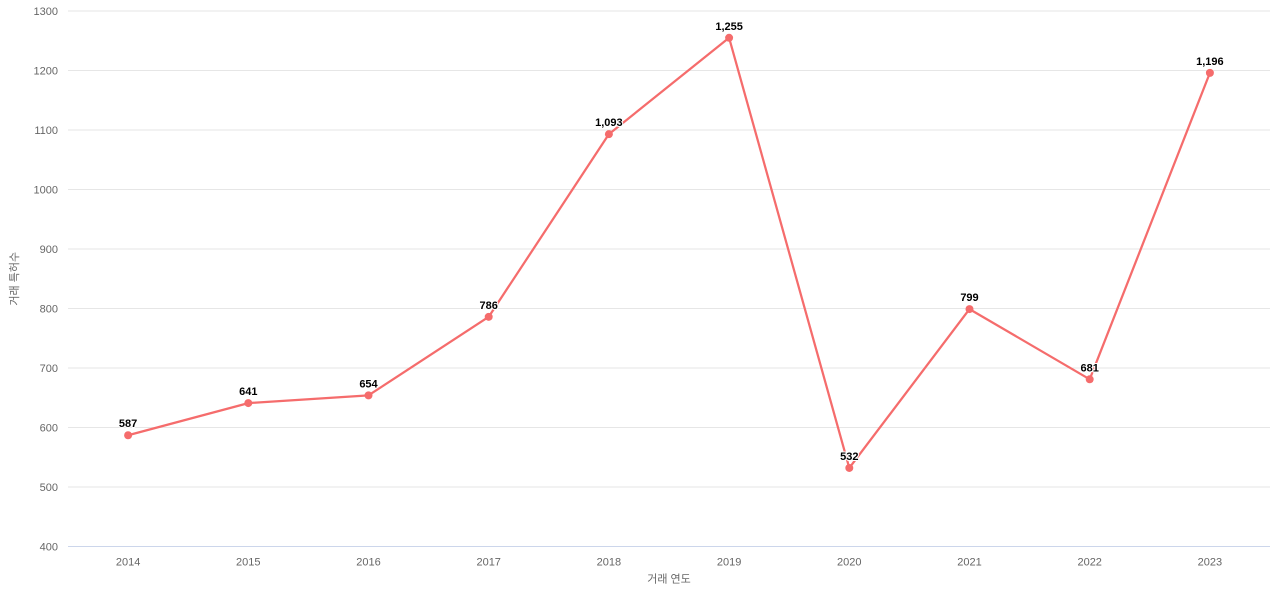 Image resolution: width=1280 pixels, height=600 pixels. Describe the element at coordinates (49, 369) in the screenshot. I see `y-tick-label: 700` at that location.